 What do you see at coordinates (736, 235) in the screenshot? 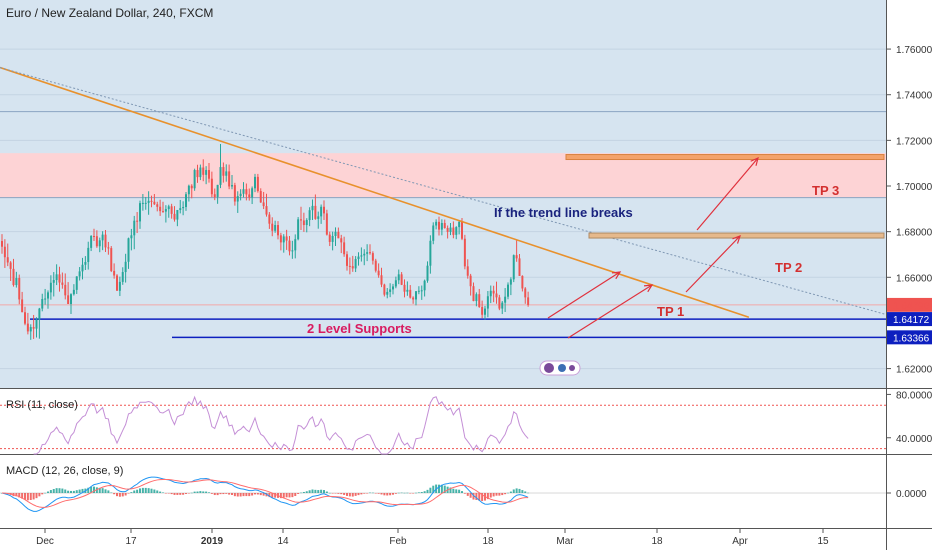
I see `tp2-zone` at bounding box center [736, 235].